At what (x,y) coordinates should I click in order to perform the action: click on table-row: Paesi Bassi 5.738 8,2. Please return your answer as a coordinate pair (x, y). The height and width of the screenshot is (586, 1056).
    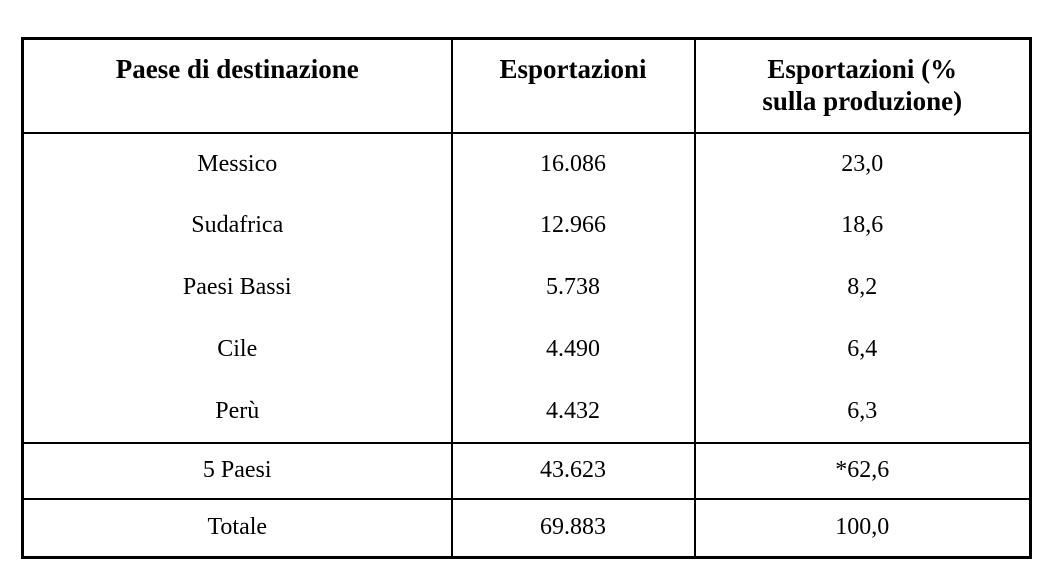
    Looking at the image, I should click on (526, 287).